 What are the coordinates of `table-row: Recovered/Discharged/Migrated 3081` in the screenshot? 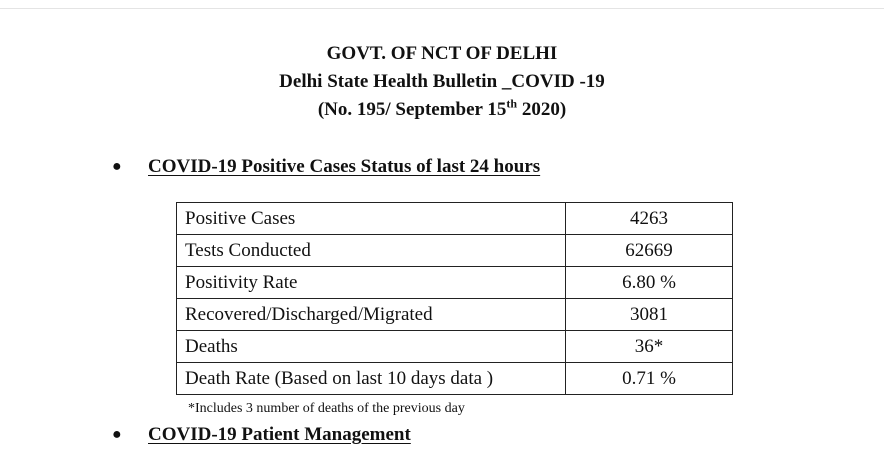 It's located at (454, 314).